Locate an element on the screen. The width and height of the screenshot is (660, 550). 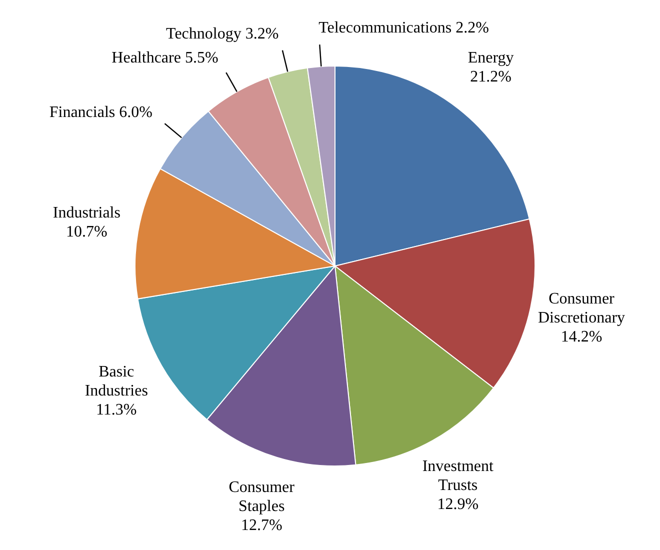
data-label: 12.9% is located at coordinates (458, 504).